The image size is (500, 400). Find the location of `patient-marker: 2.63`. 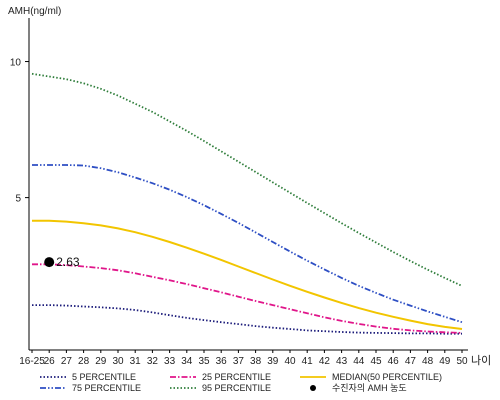

patient-marker: 2.63 is located at coordinates (62, 262).